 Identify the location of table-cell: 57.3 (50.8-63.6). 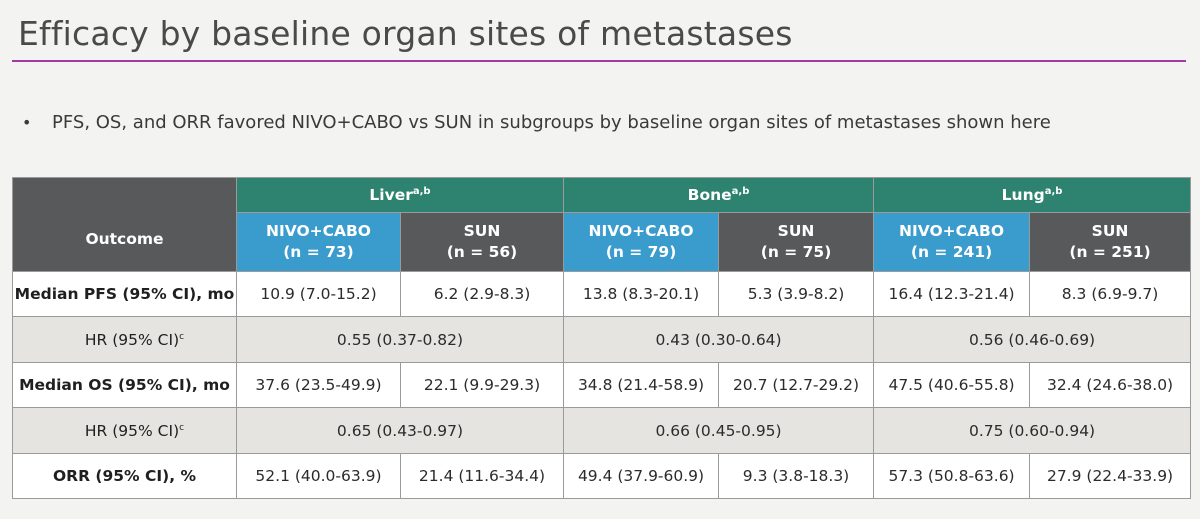
(952, 476).